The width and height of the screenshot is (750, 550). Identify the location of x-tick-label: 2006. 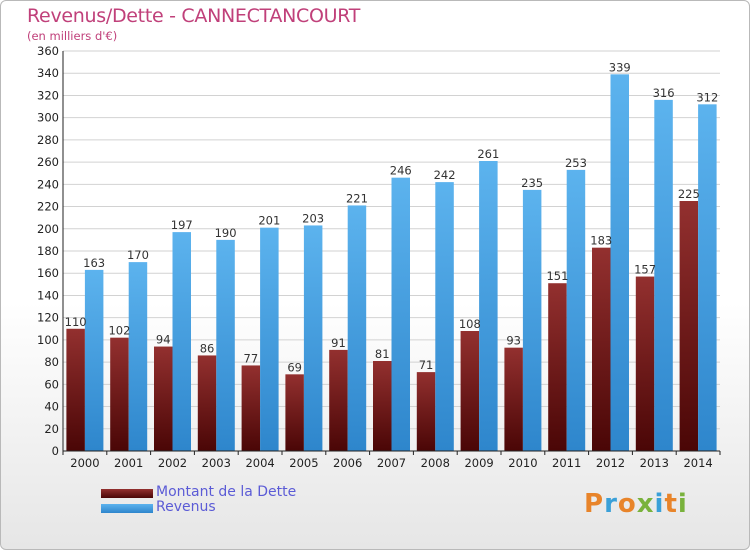
(347, 463).